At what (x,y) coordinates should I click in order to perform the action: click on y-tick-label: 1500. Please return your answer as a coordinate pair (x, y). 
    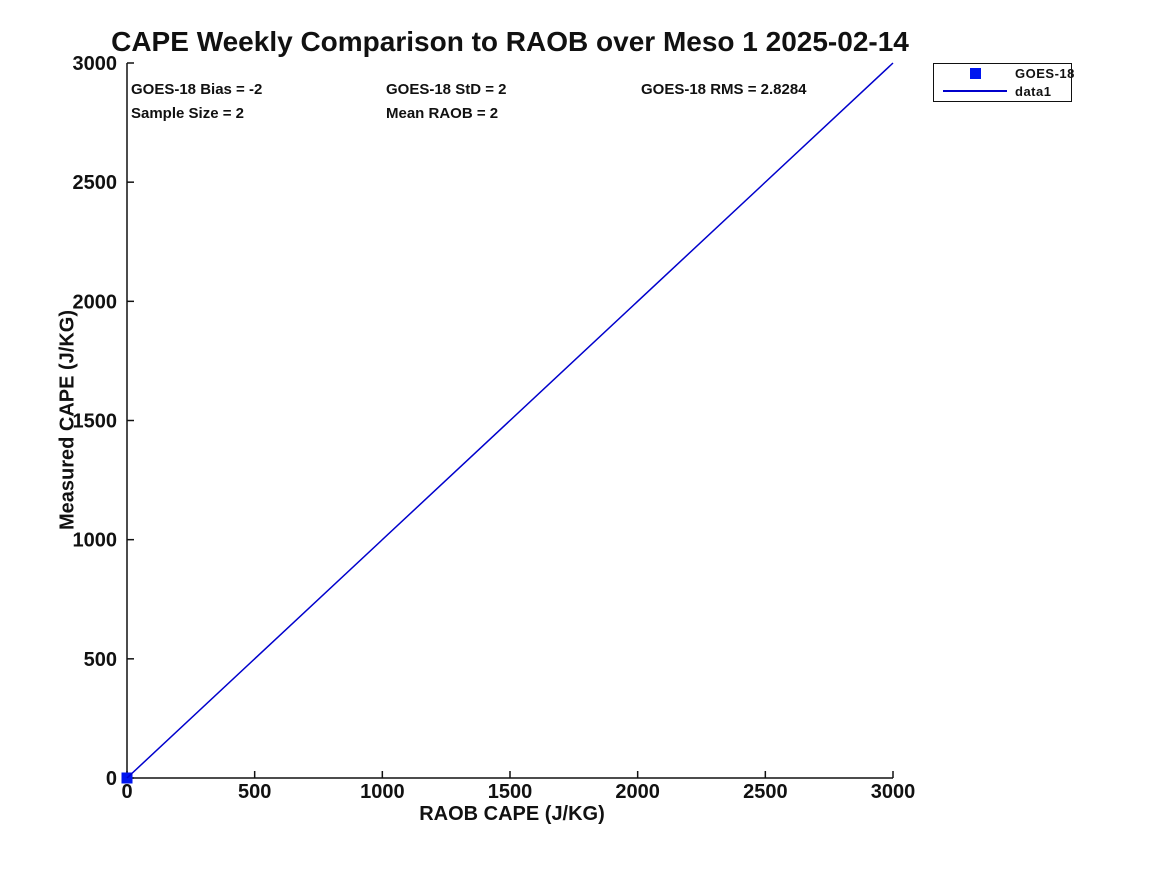
    Looking at the image, I should click on (95, 422).